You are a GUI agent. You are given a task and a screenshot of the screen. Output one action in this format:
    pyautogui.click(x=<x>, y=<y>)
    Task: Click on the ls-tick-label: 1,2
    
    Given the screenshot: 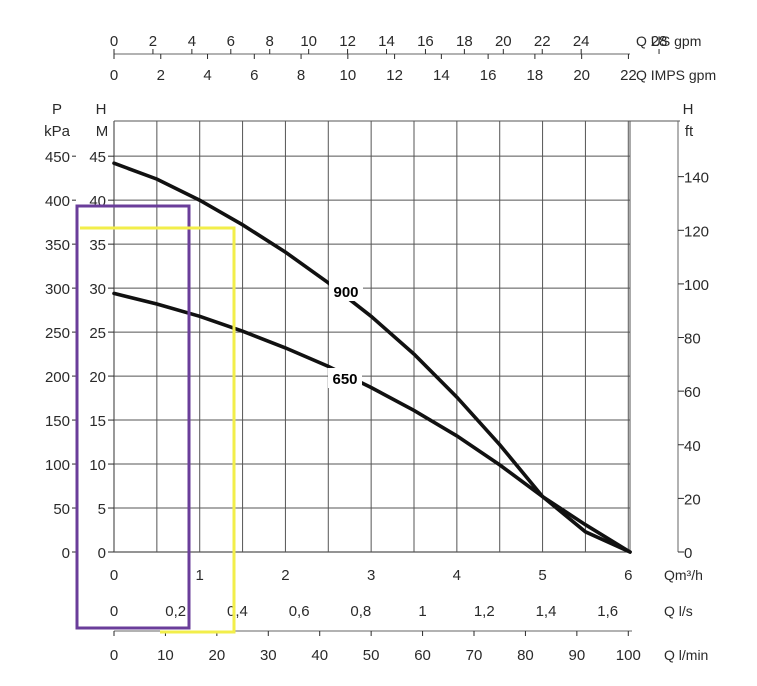 What is the action you would take?
    pyautogui.click(x=484, y=611)
    